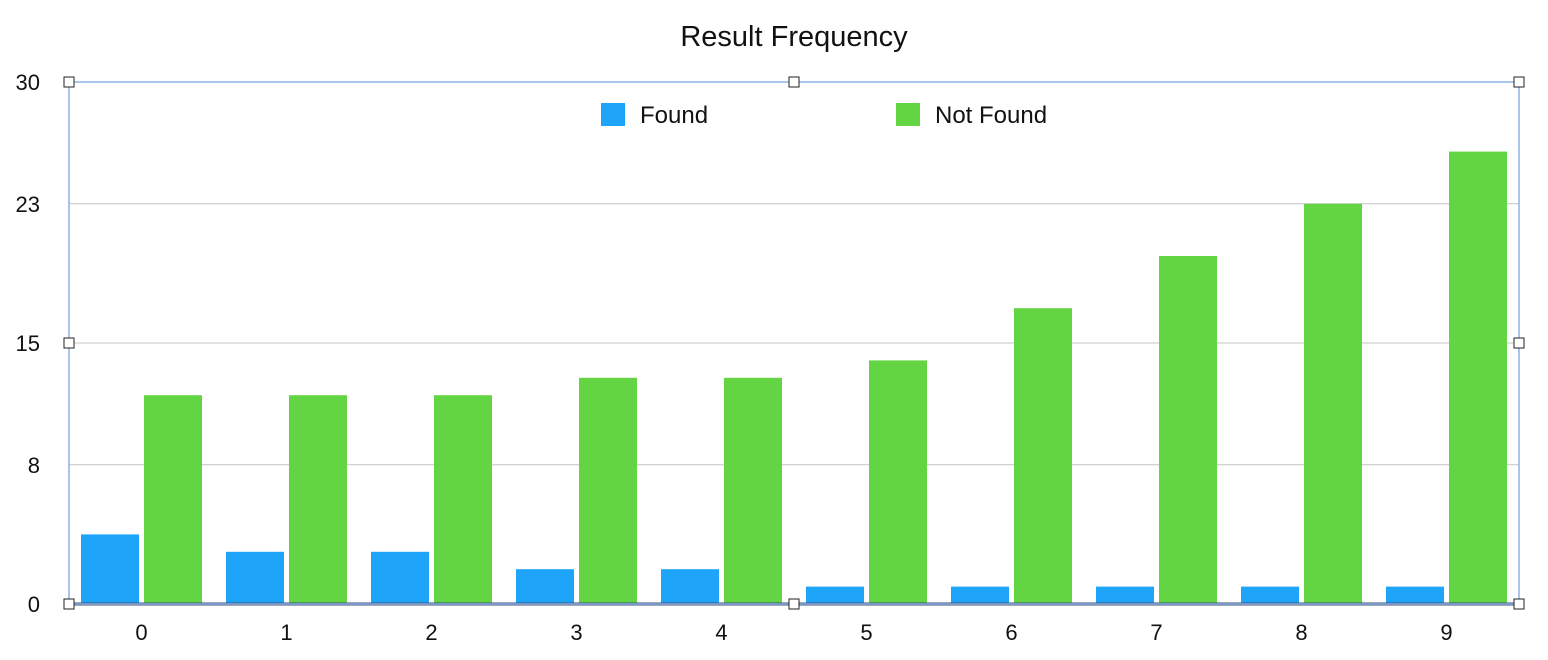  I want to click on legend-label-found: Found, so click(674, 115).